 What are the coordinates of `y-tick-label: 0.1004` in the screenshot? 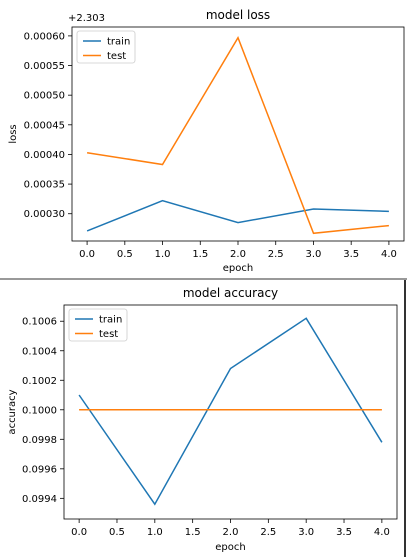 It's located at (39, 351).